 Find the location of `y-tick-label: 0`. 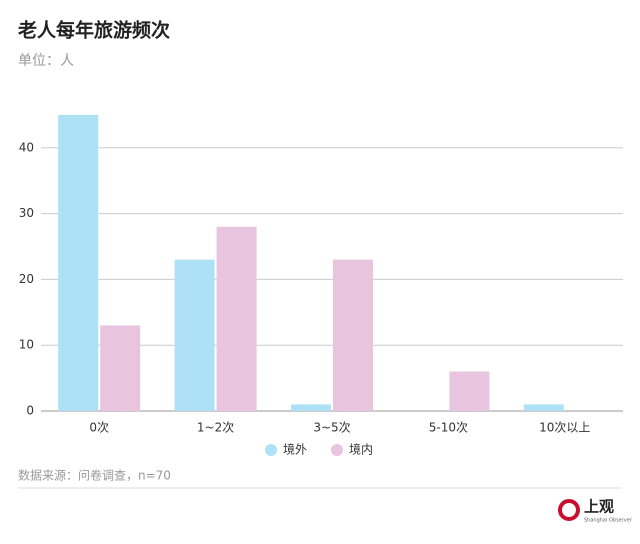

y-tick-label: 0 is located at coordinates (30, 411).